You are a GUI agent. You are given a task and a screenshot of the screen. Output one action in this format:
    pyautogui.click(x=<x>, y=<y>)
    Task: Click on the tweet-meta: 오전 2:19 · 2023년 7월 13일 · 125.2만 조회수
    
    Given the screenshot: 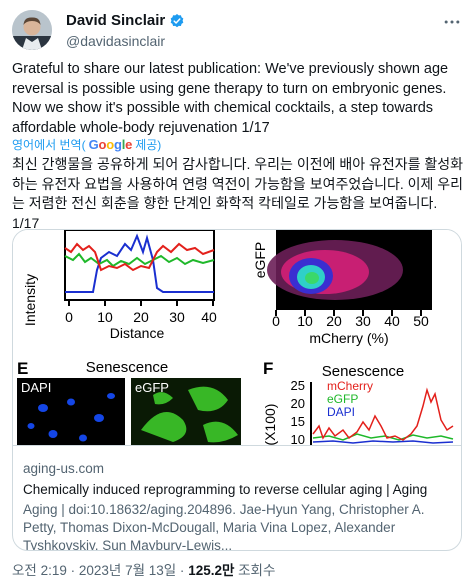 What is the action you would take?
    pyautogui.click(x=143, y=571)
    